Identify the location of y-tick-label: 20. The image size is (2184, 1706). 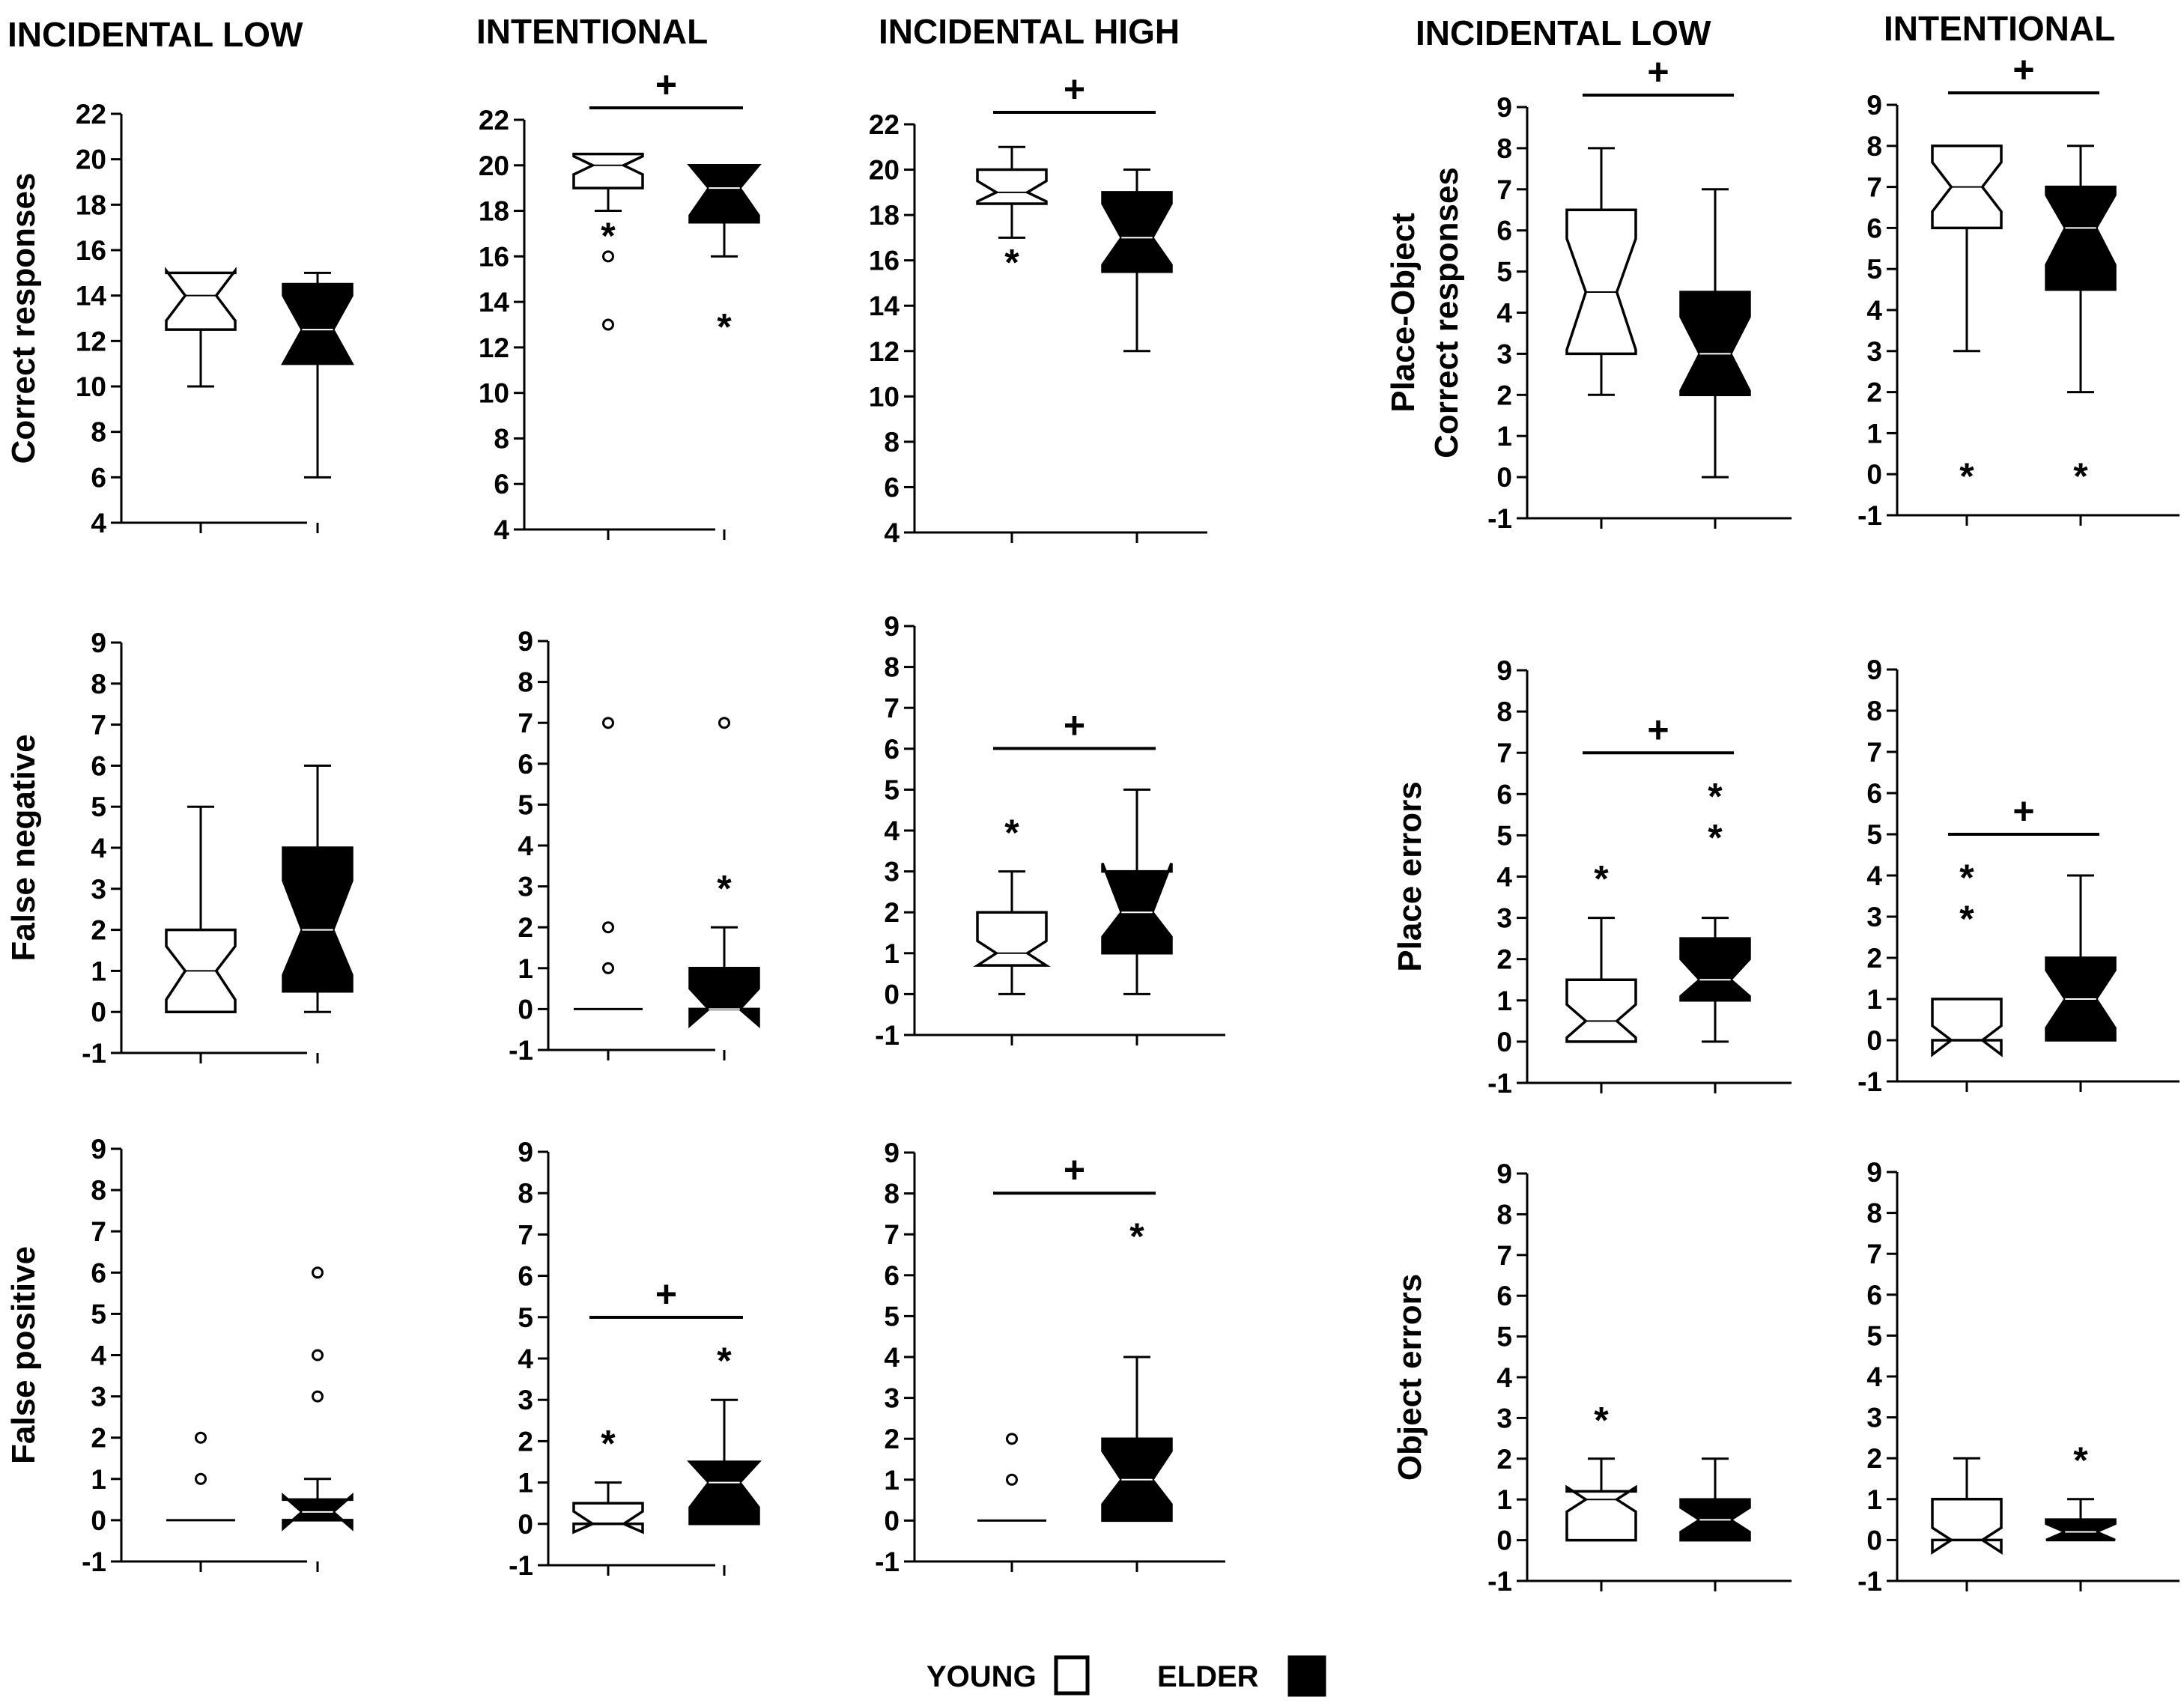
(884, 170).